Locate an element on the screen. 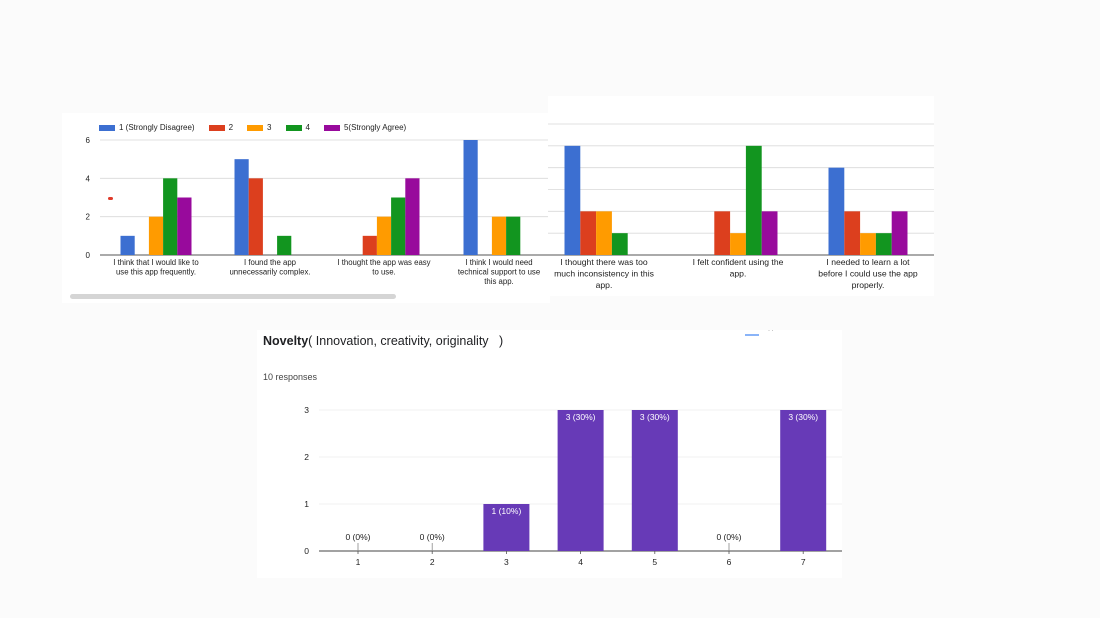 This screenshot has width=1100, height=618. legend-label: 1 (Strongly Disagree) is located at coordinates (157, 127).